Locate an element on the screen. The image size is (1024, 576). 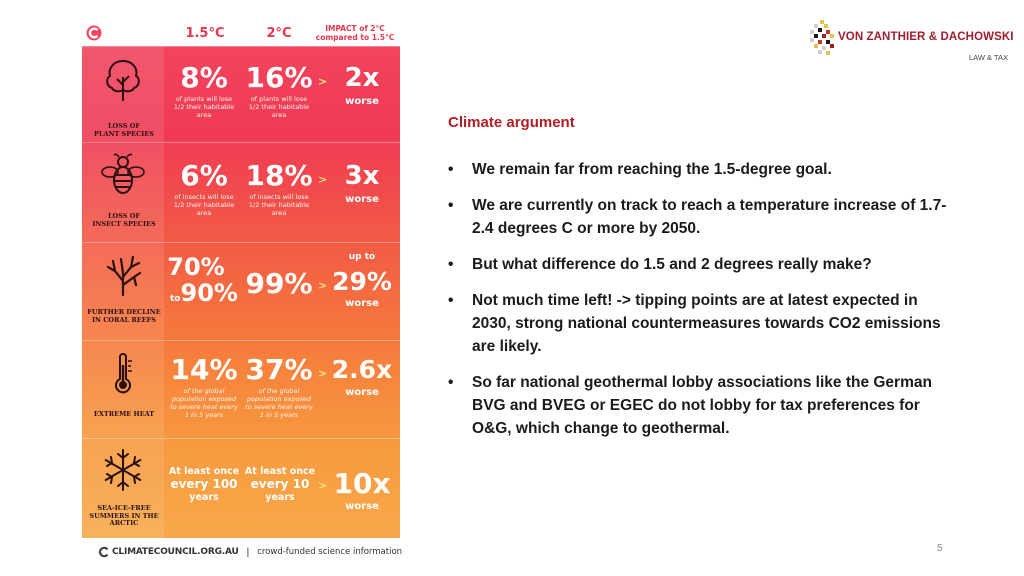
category-line: EXTREME HEAT is located at coordinates (124, 414).